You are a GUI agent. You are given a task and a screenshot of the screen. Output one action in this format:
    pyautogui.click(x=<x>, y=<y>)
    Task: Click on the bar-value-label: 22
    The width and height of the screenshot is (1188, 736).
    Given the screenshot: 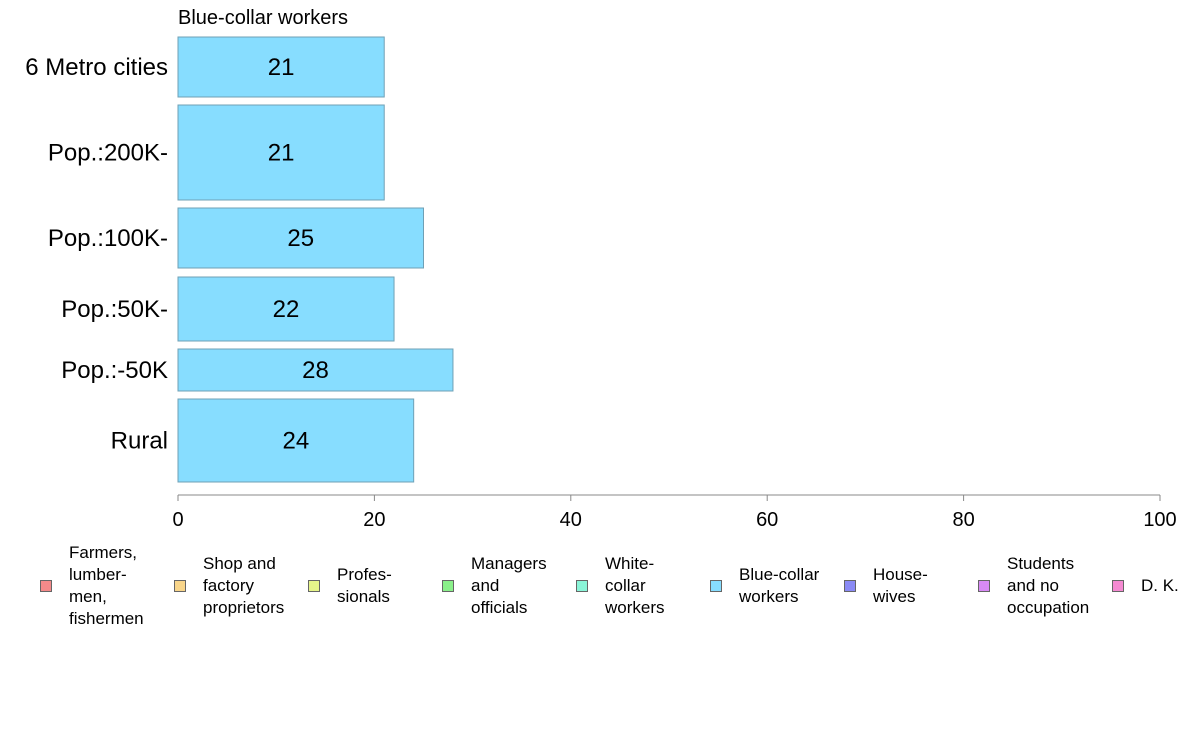 What is the action you would take?
    pyautogui.click(x=286, y=309)
    